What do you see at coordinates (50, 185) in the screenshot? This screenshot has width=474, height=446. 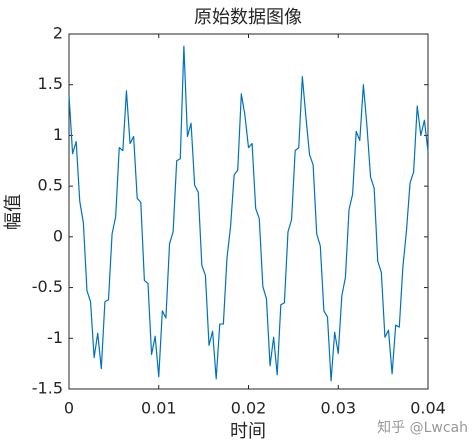 I see `y-tick-label: 0.5` at bounding box center [50, 185].